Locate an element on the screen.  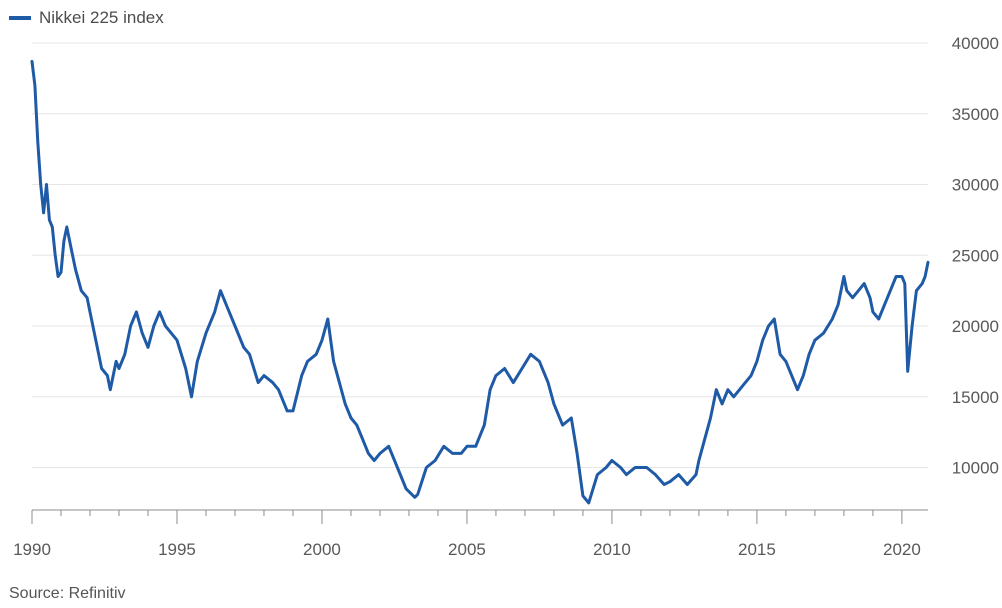
x-tick-label-2020: 2020 is located at coordinates (902, 549).